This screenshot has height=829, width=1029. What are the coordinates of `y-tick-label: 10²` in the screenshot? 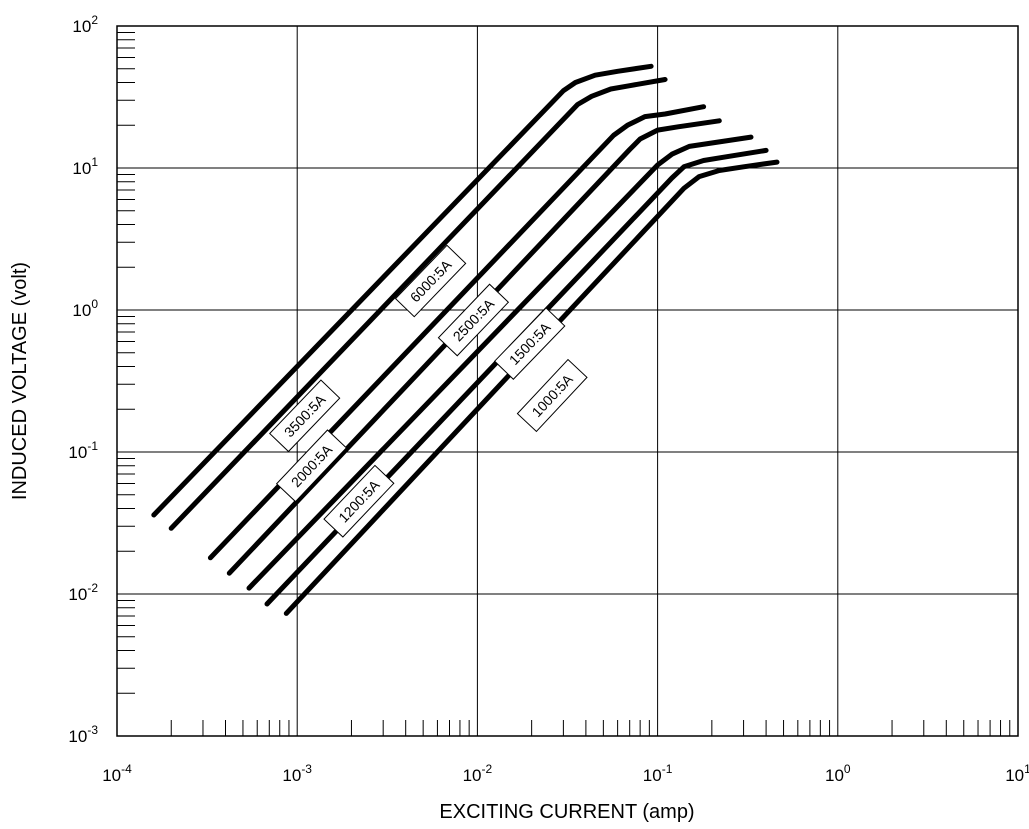 It's located at (85, 24).